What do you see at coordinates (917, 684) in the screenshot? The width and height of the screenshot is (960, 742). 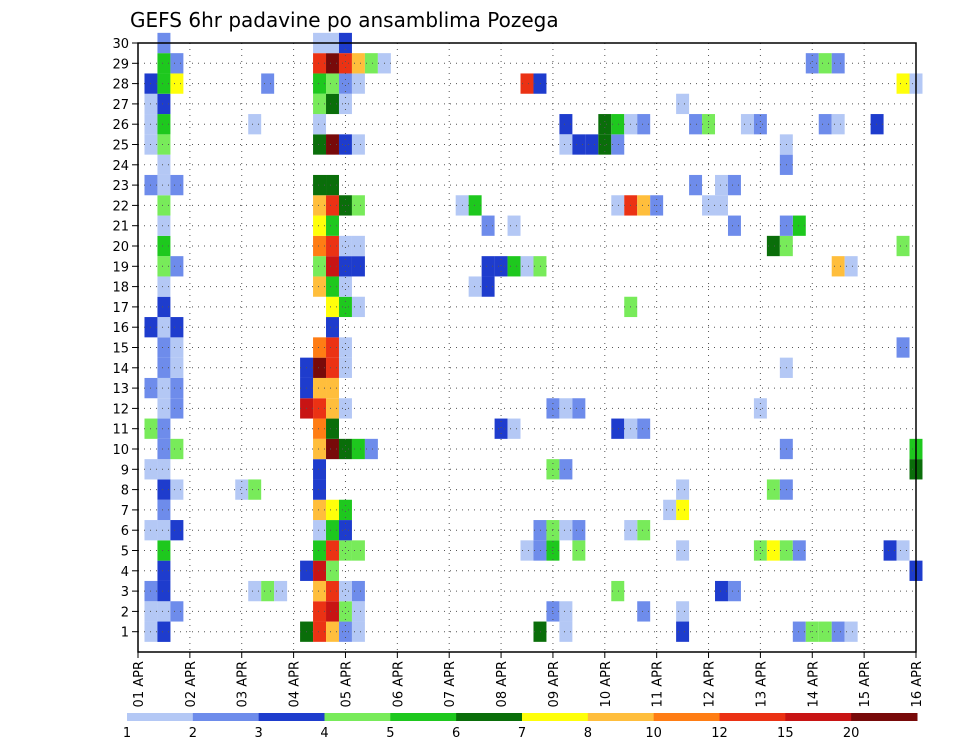 I see `x-tick-label: 16 APR` at bounding box center [917, 684].